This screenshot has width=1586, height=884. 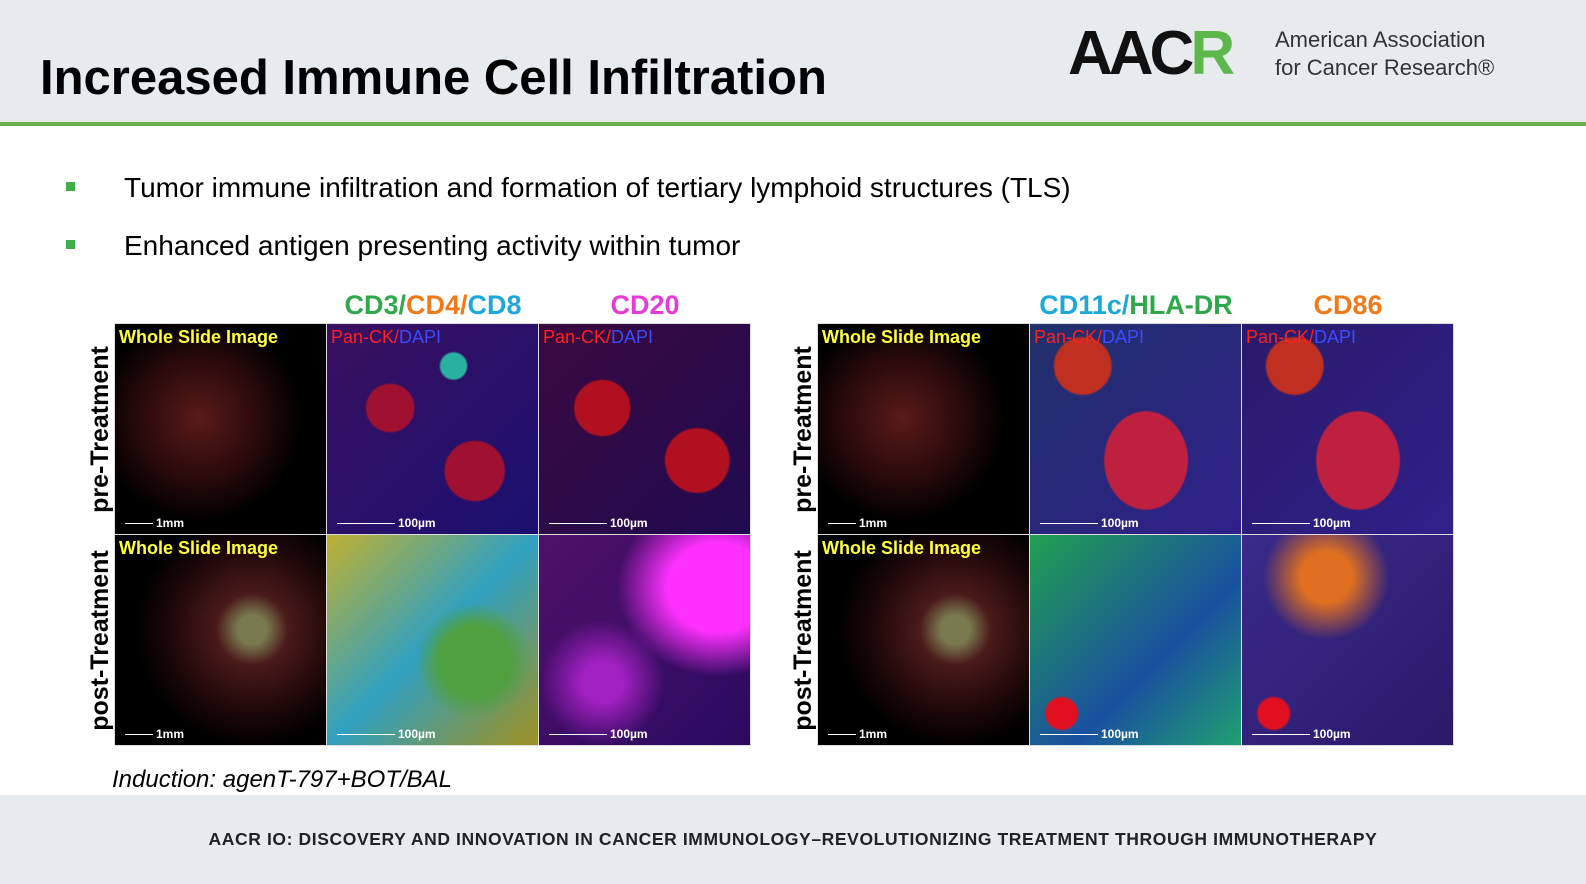 What do you see at coordinates (375, 305) in the screenshot?
I see `text-part: CD3/` at bounding box center [375, 305].